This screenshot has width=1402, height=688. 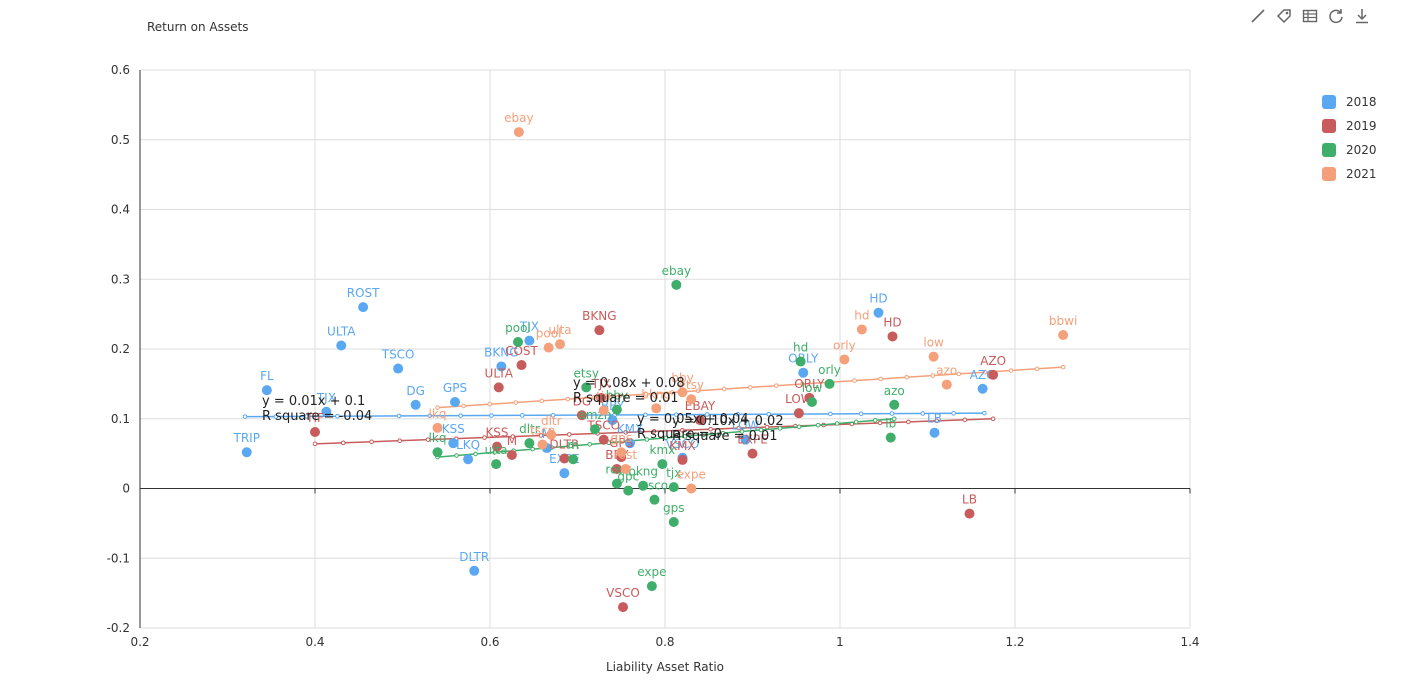 What do you see at coordinates (313, 401) in the screenshot?
I see `trendline-equation: y = 0.01x + 0.1` at bounding box center [313, 401].